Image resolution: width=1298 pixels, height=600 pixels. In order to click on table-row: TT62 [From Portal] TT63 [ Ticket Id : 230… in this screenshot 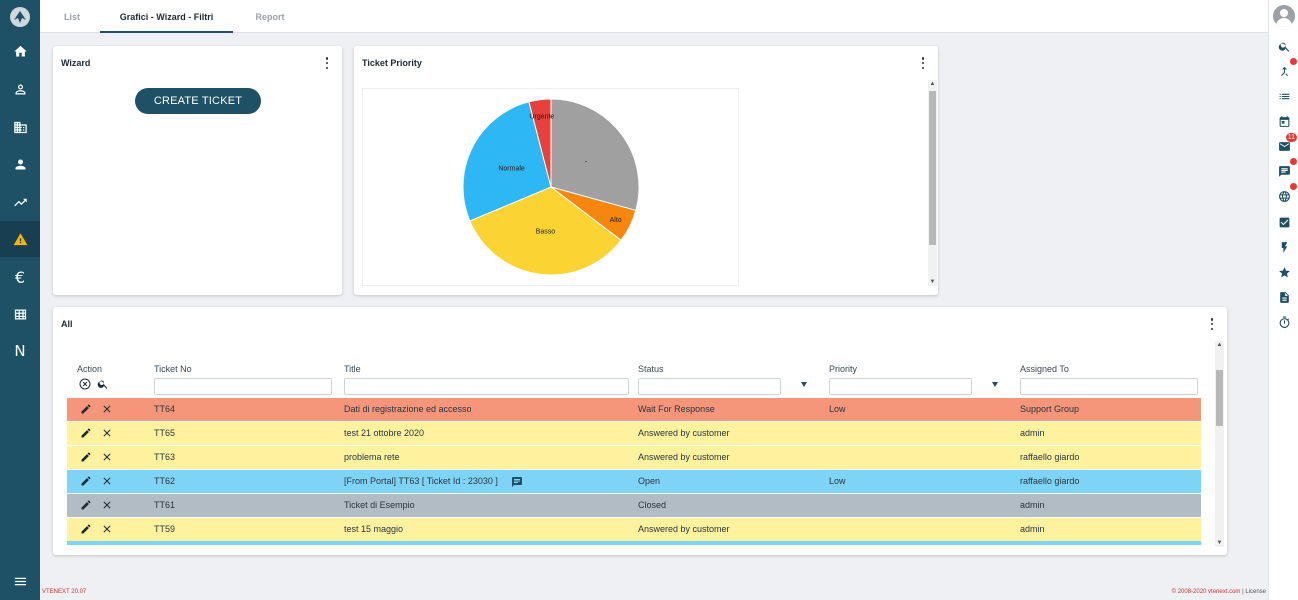, I will do `click(634, 481)`.